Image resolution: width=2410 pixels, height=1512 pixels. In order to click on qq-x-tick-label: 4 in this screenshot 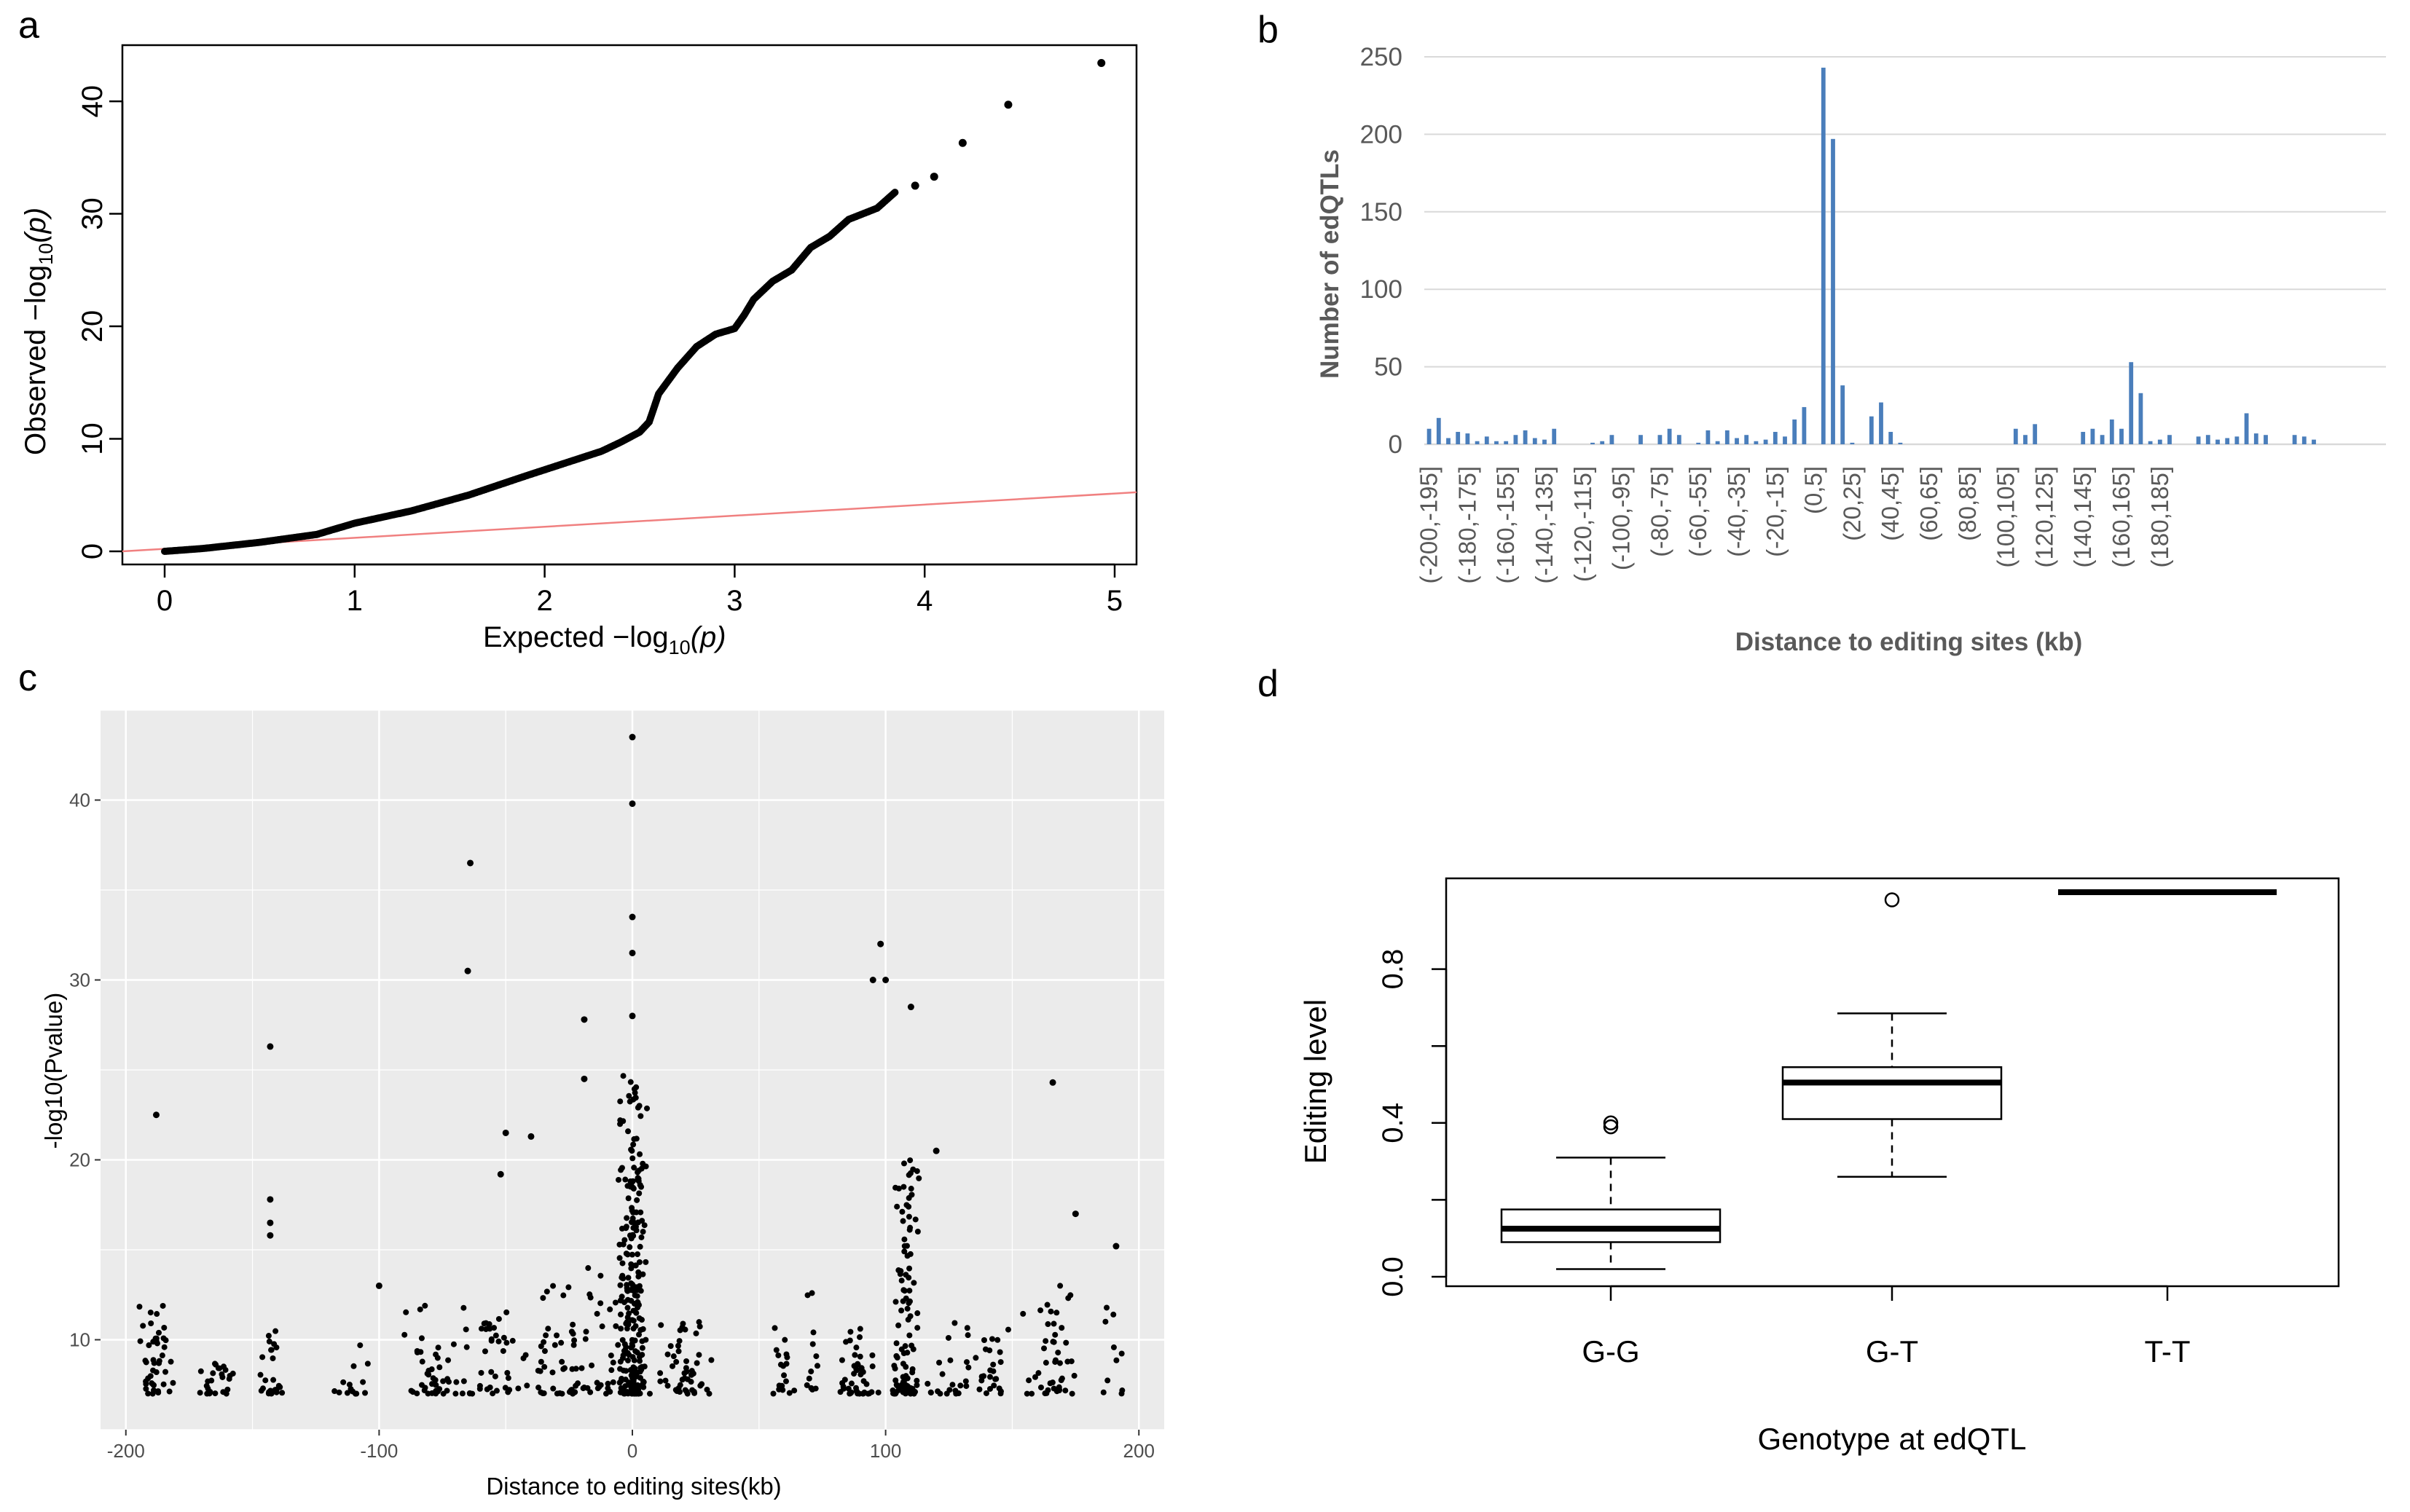, I will do `click(924, 601)`.